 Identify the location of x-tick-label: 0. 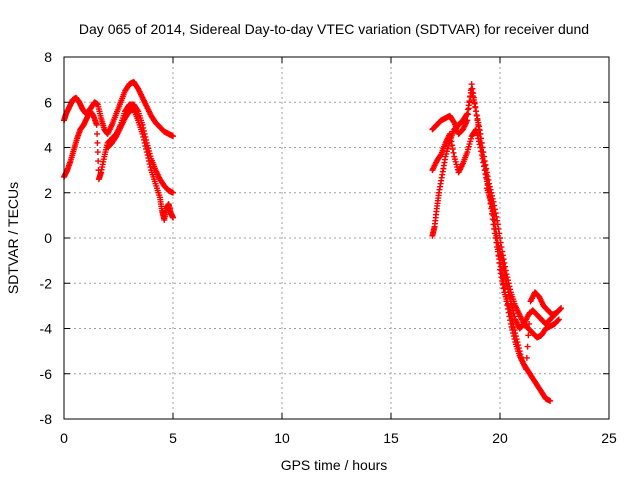
(64, 438).